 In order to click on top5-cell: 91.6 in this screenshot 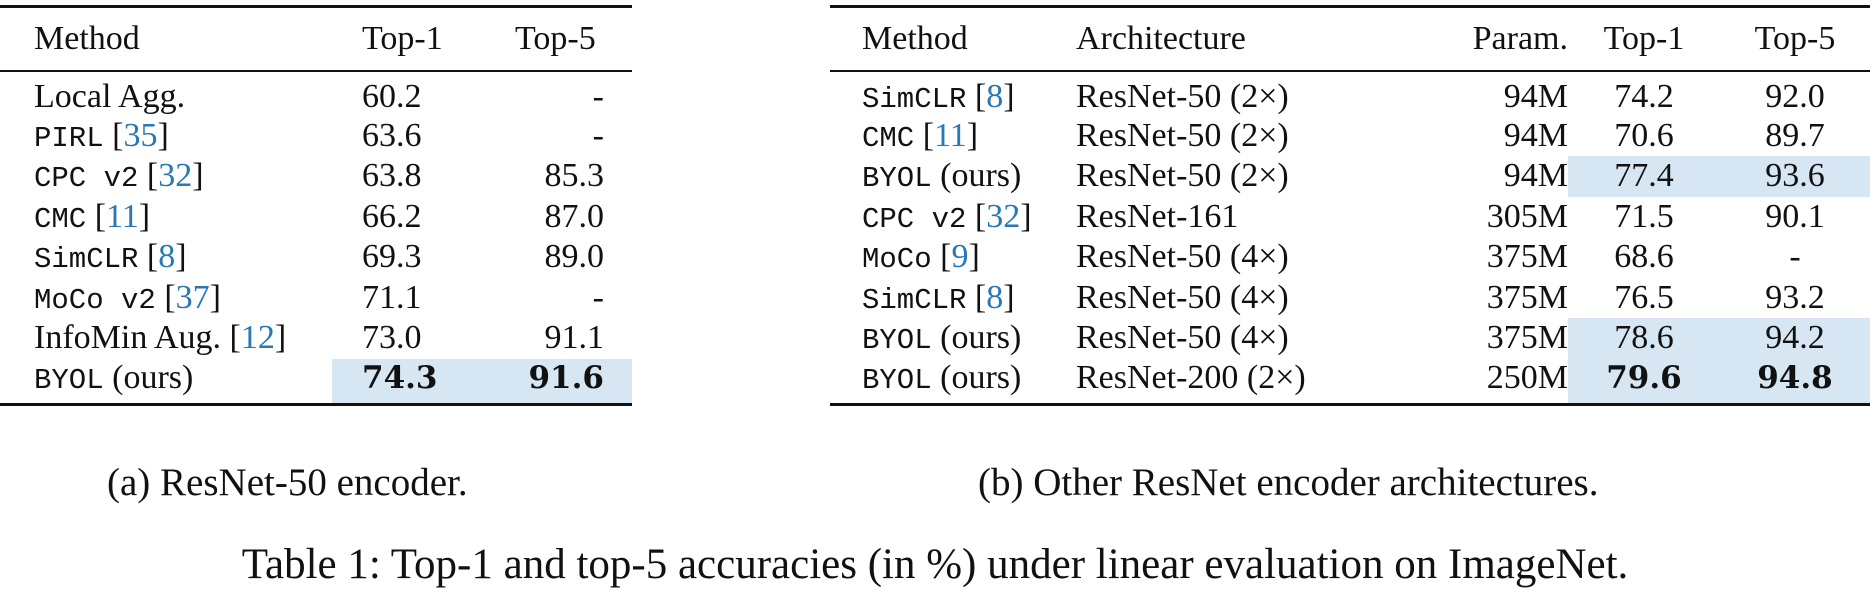, I will do `click(558, 381)`.